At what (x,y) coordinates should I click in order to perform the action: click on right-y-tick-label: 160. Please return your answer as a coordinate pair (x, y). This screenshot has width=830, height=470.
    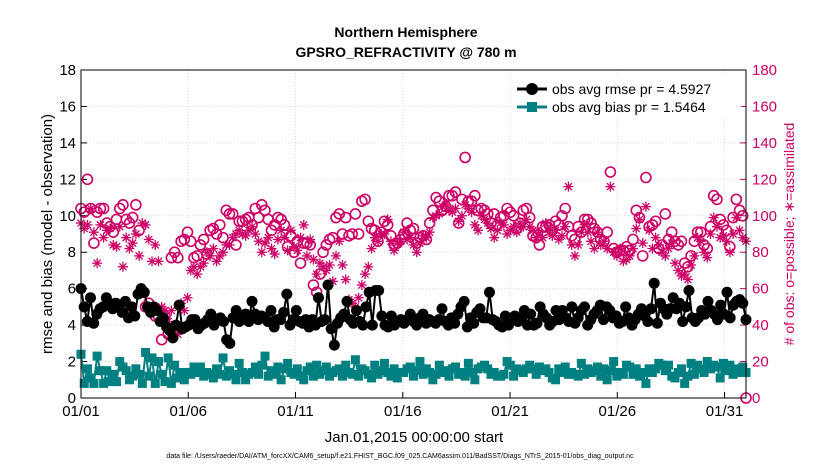
    Looking at the image, I should click on (764, 106).